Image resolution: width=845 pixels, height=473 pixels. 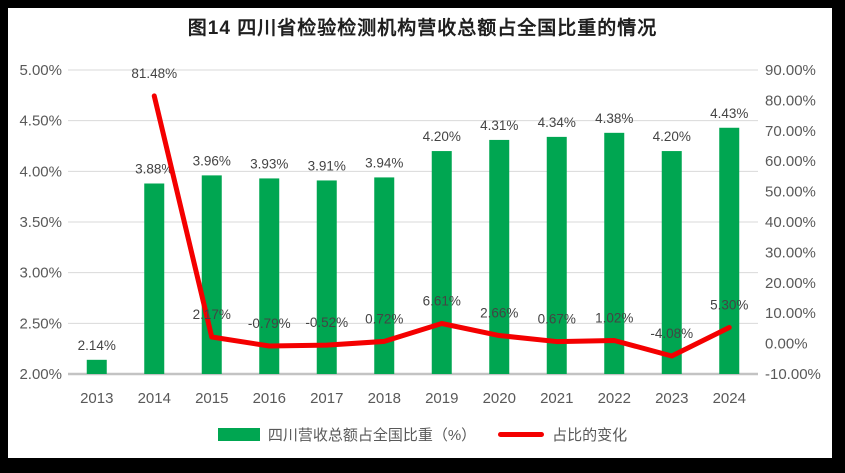 I want to click on right-axis-tick-label: 60.00%, so click(x=790, y=161).